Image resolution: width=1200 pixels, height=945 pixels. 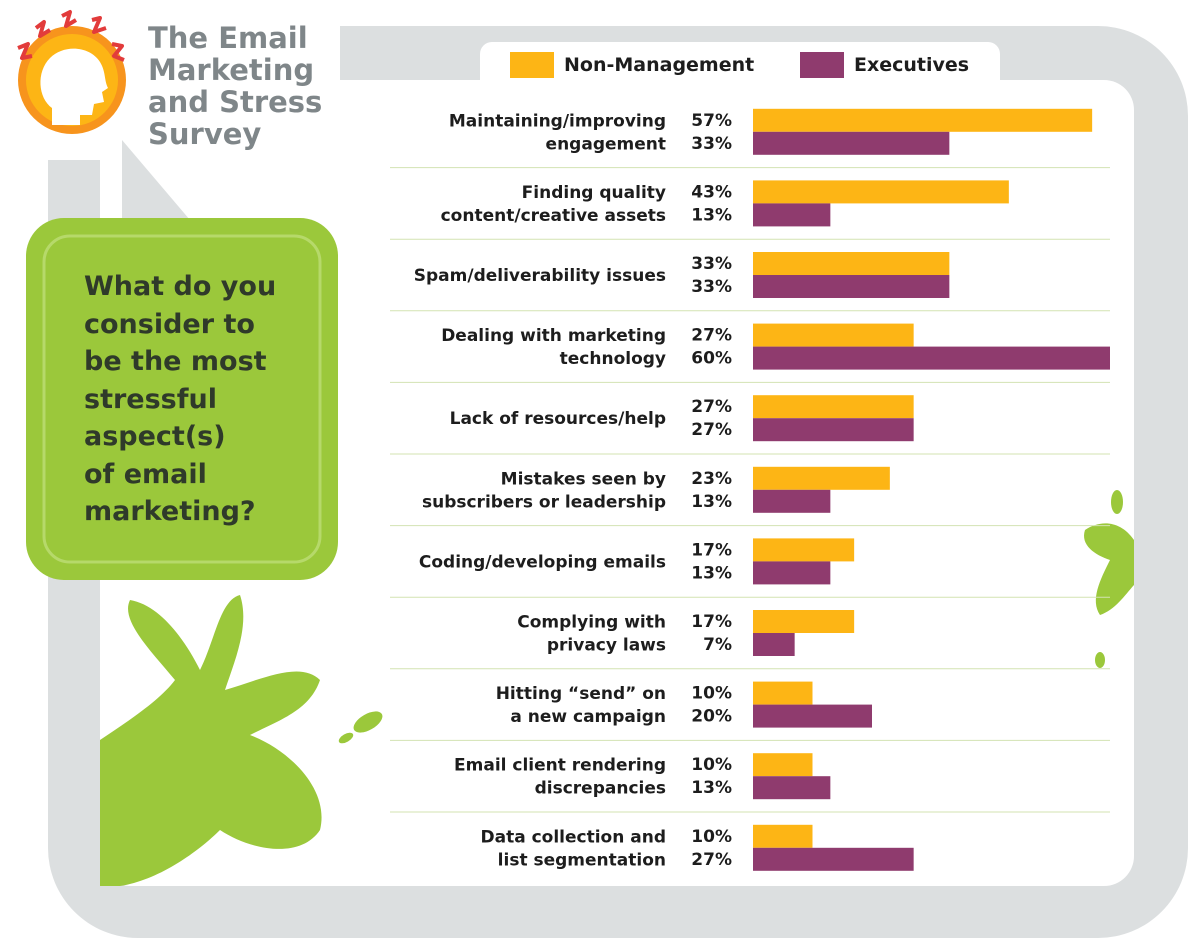 What do you see at coordinates (573, 837) in the screenshot?
I see `category-label: Data collection and` at bounding box center [573, 837].